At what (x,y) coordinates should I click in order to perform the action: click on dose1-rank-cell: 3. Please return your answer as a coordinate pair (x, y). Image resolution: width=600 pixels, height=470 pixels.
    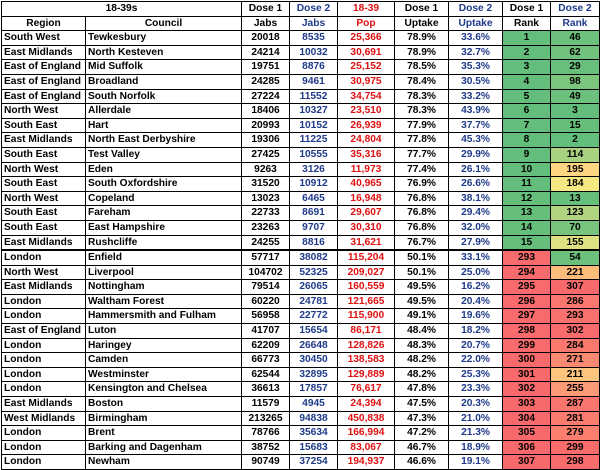
    Looking at the image, I should click on (527, 67).